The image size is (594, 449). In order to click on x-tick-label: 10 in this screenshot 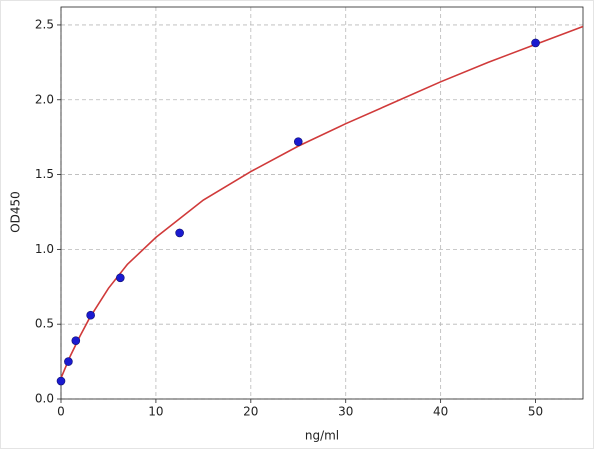, I will do `click(155, 412)`.